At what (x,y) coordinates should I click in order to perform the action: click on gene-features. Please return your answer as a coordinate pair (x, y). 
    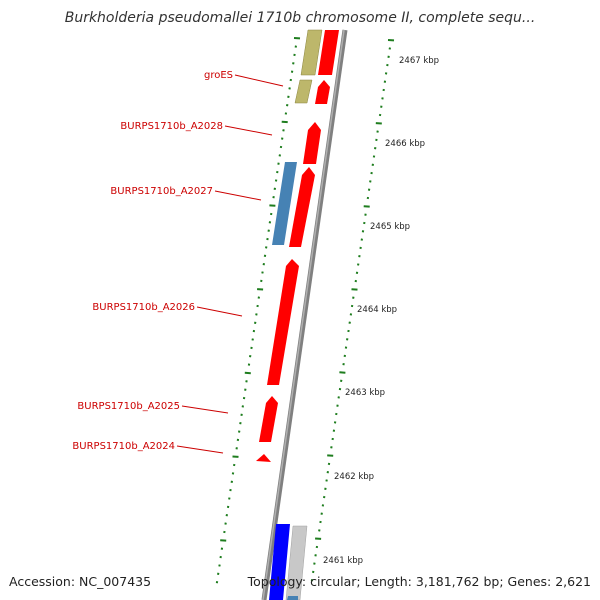
    Looking at the image, I should click on (297, 314).